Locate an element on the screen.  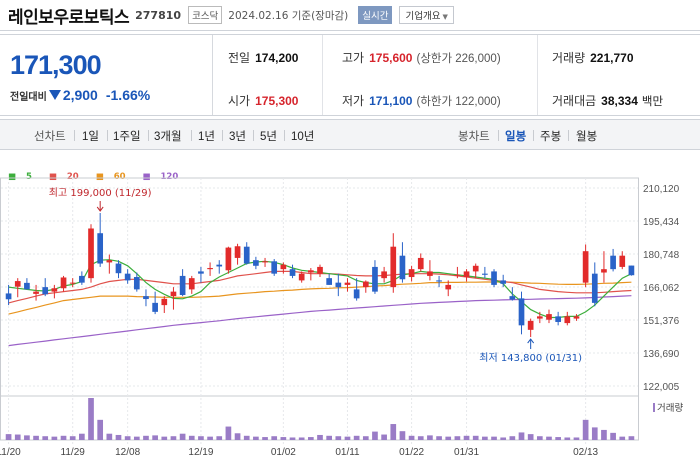
ma60-legend-label: 60 is located at coordinates (119, 177).